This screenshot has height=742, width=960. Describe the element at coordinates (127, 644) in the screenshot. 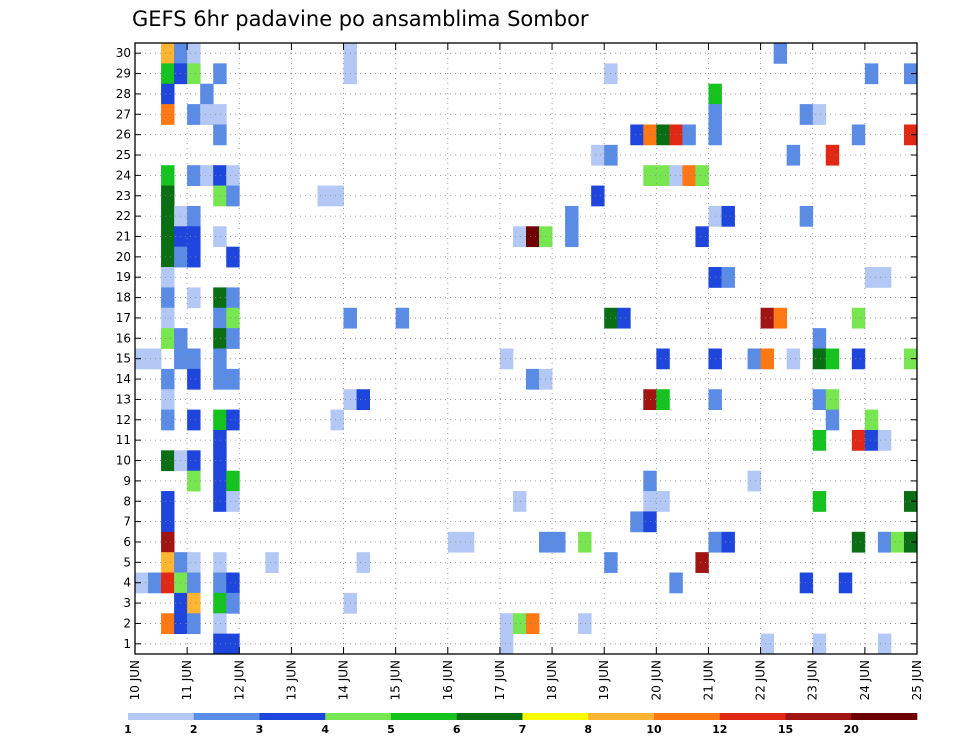

I see `y-tick-label: 1` at that location.